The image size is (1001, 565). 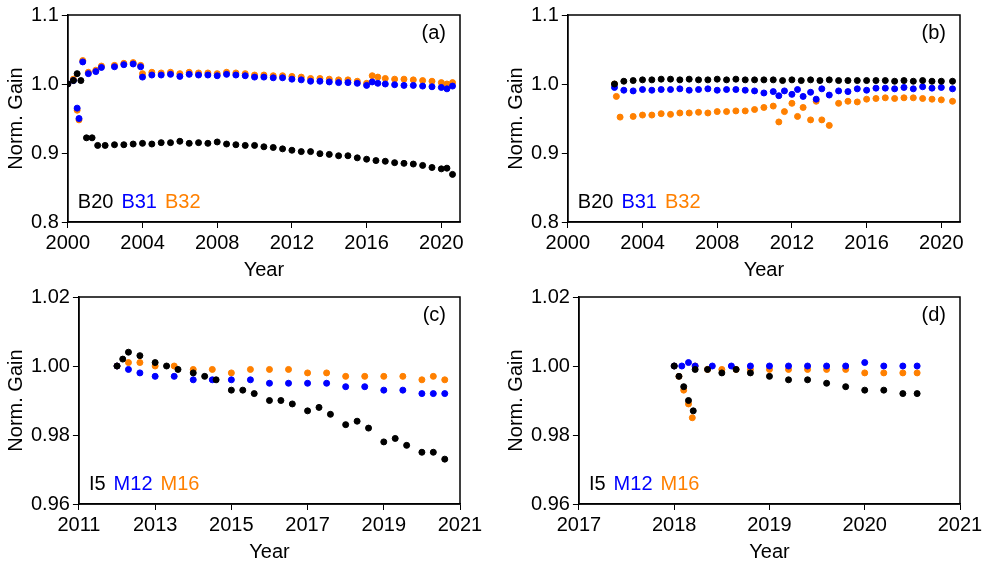 I want to click on x-tick-label: 2018, so click(x=674, y=523).